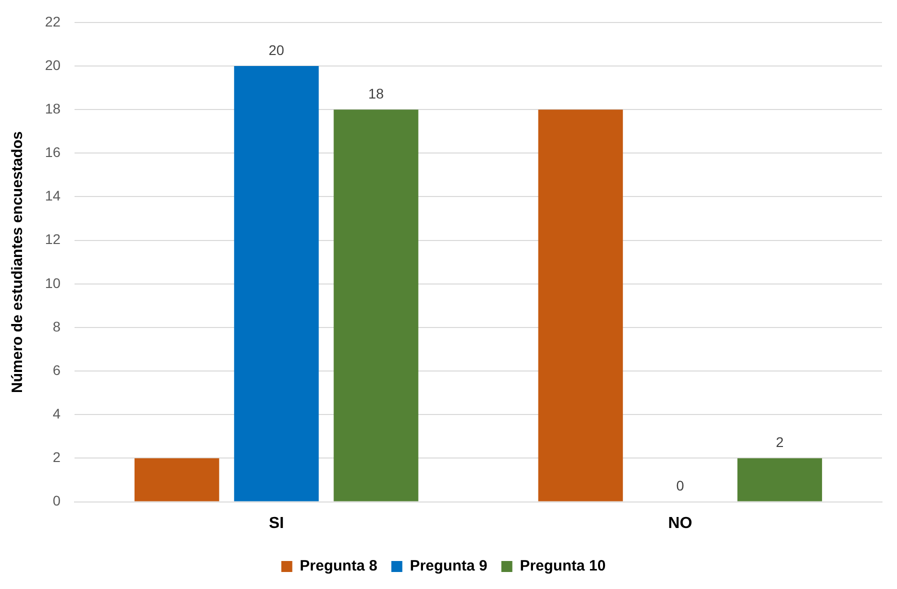 This screenshot has width=897, height=589. I want to click on y-tick-label: 10, so click(52, 282).